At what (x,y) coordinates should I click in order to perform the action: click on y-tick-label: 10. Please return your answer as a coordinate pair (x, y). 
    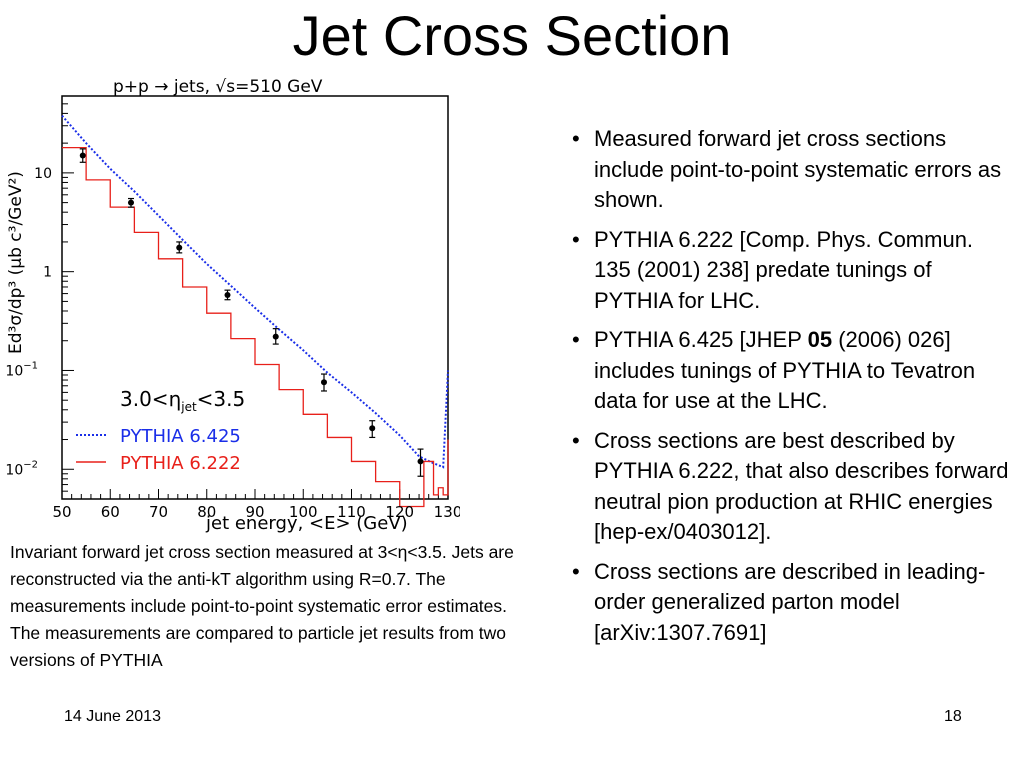
    Looking at the image, I should click on (43, 174).